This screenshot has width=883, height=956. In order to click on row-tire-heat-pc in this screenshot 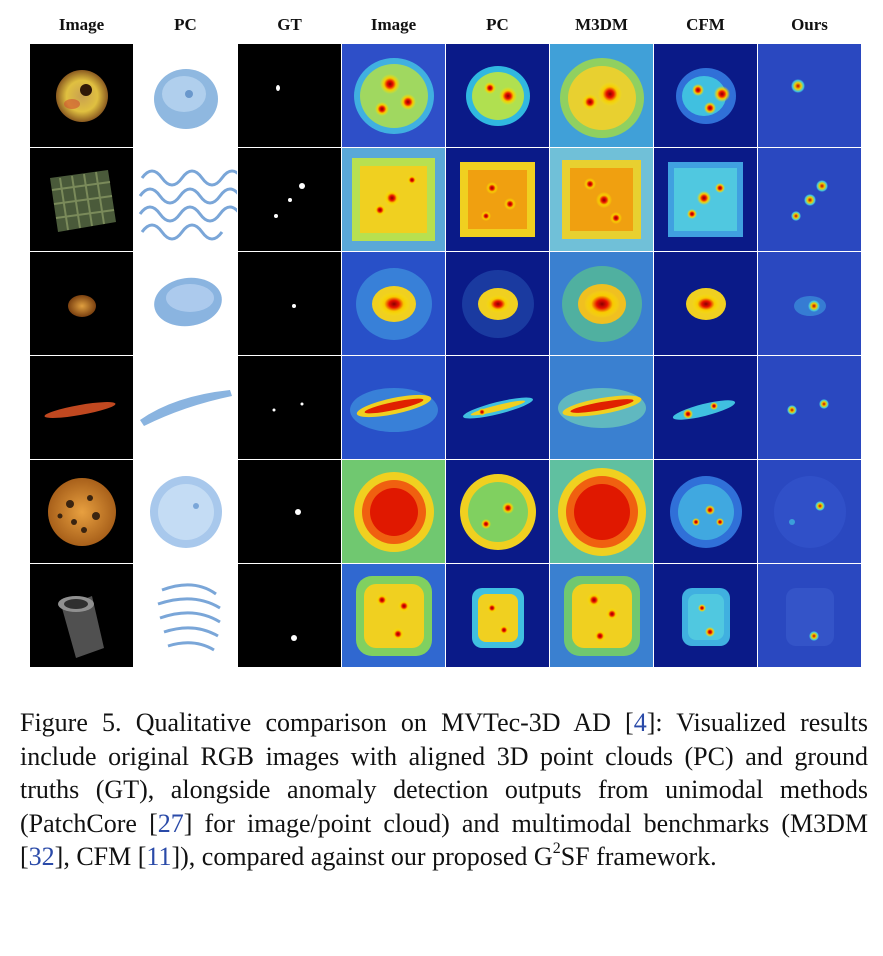, I will do `click(497, 615)`.